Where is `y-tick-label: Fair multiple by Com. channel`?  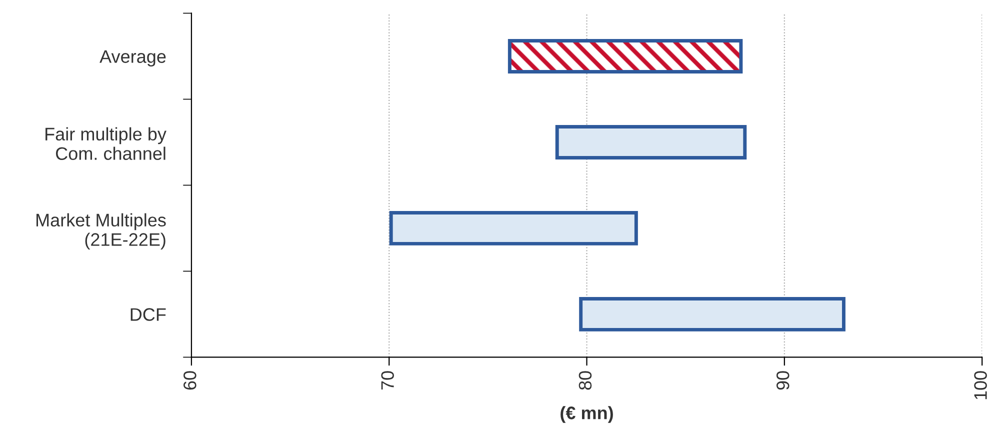 y-tick-label: Fair multiple by Com. channel is located at coordinates (106, 143).